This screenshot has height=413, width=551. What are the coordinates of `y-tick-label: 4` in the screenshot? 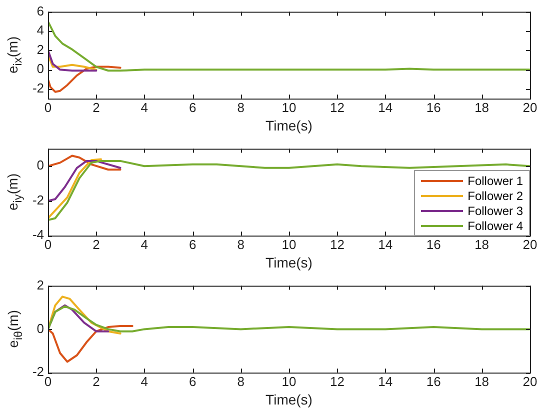 It's located at (40, 30).